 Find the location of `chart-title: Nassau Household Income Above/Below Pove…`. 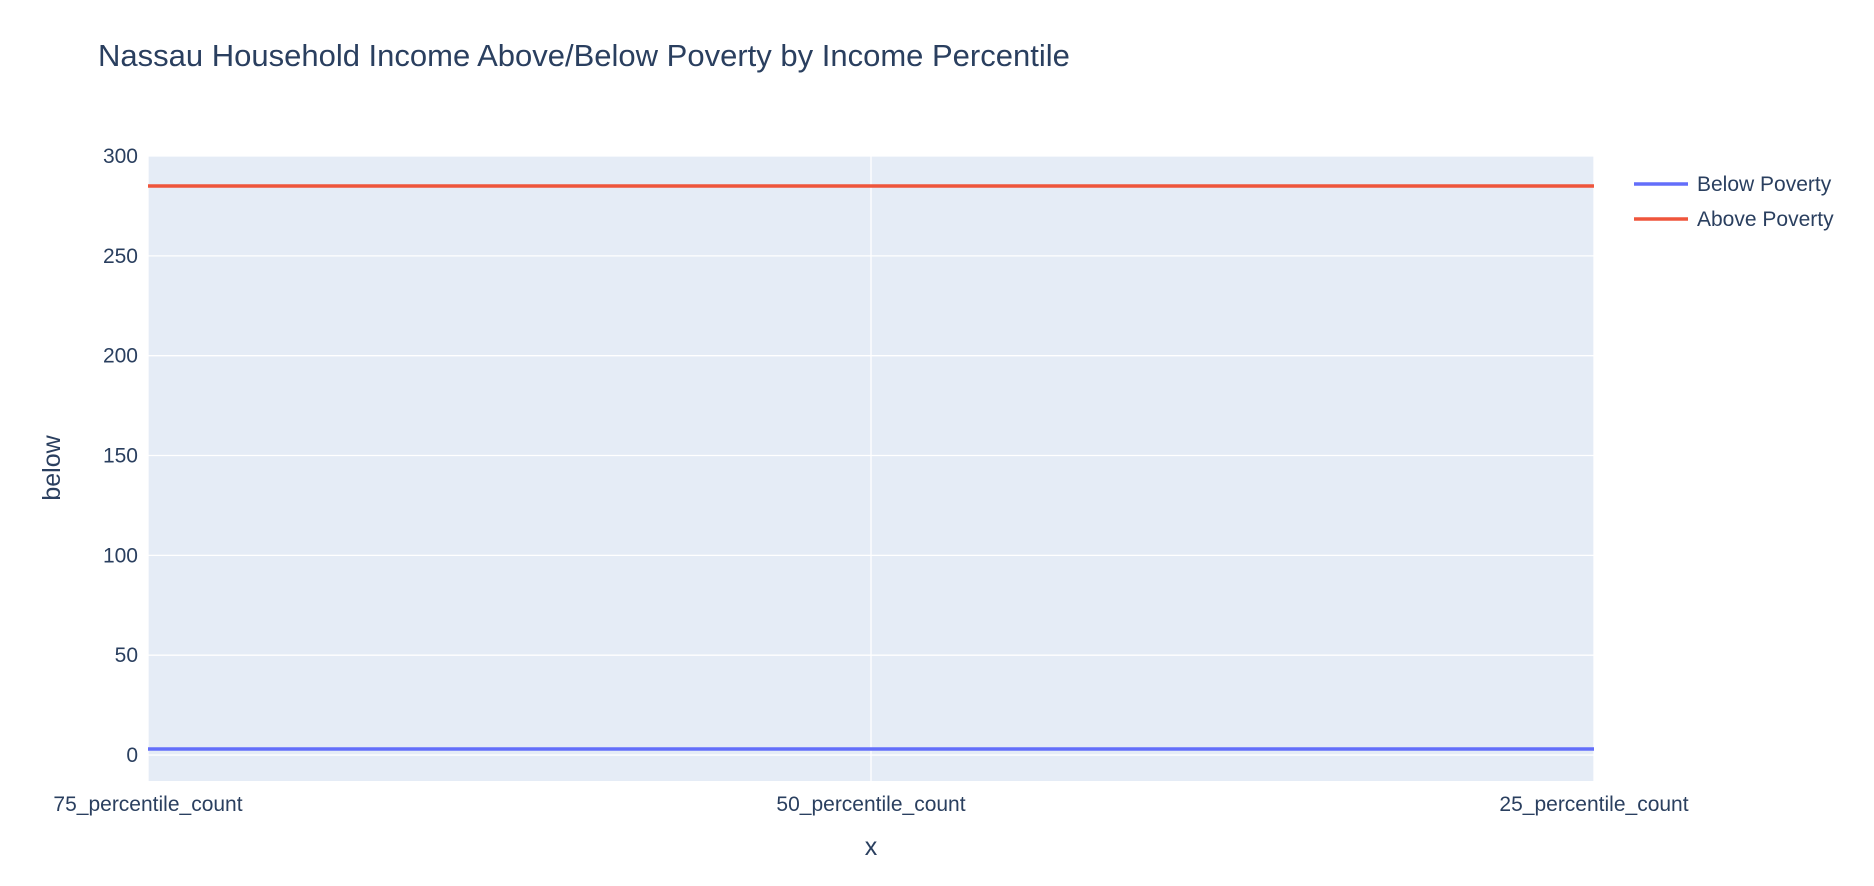

chart-title: Nassau Household Income Above/Below Pove… is located at coordinates (584, 55).